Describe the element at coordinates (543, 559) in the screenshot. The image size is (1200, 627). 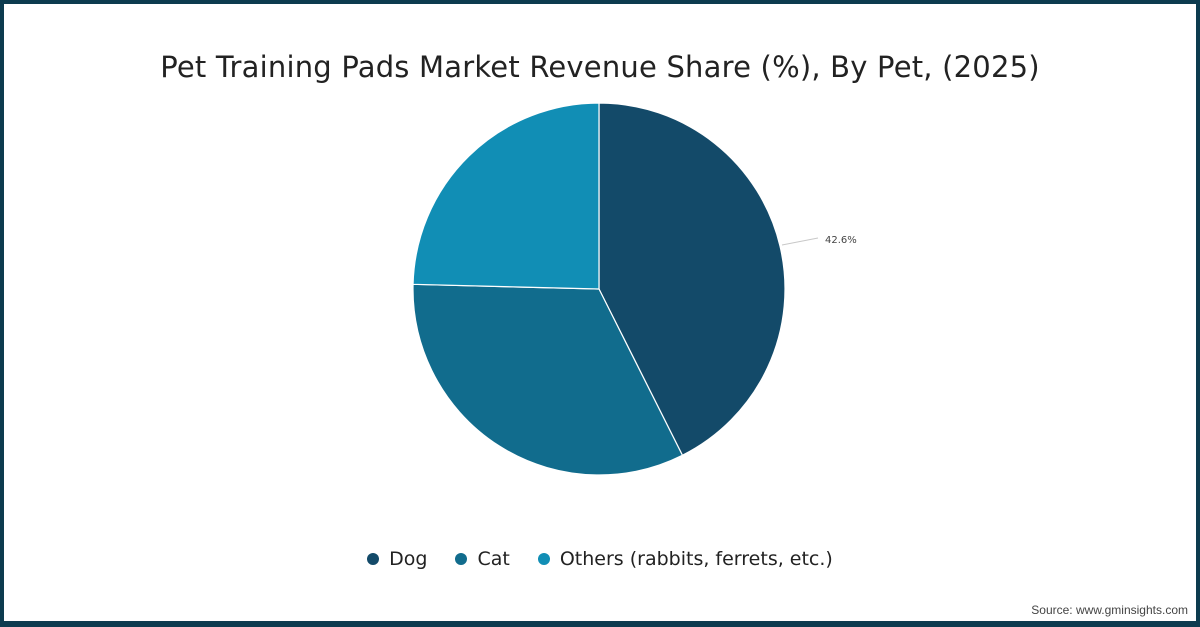
I see `legend-marker-others` at that location.